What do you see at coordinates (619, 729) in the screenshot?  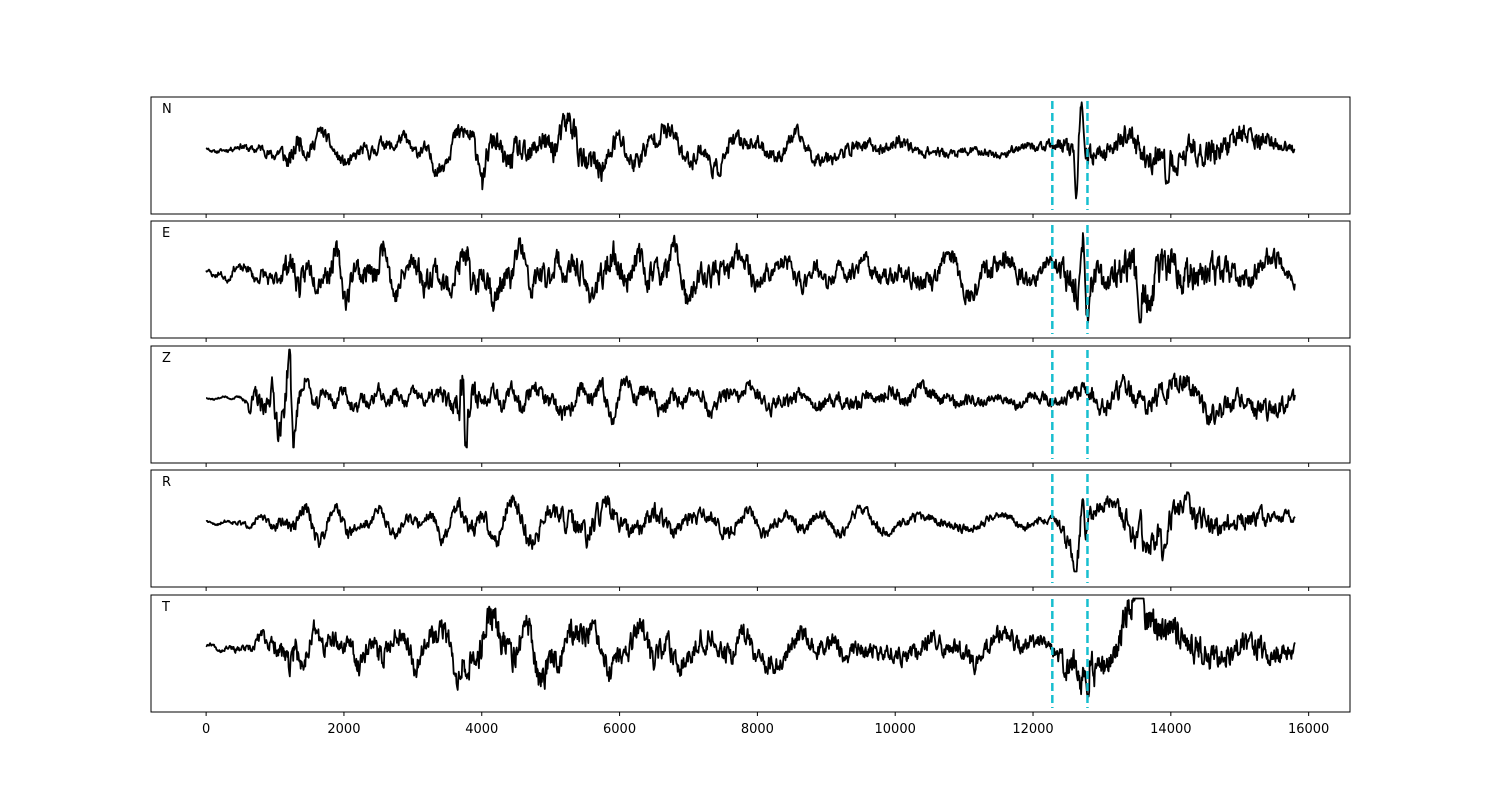 I see `x-tick-label: 6000` at bounding box center [619, 729].